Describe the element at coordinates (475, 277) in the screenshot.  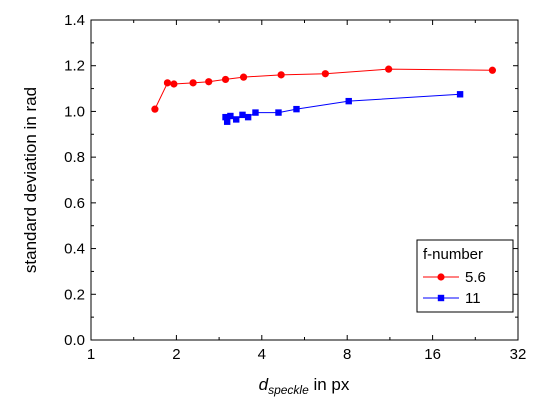
I see `legend-label: 5.6` at that location.